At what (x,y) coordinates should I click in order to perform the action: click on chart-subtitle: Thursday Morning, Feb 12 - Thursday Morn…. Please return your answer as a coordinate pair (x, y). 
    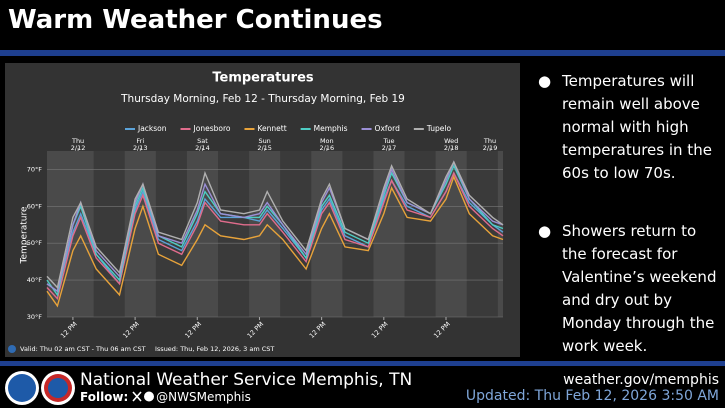
    Looking at the image, I should click on (262, 99).